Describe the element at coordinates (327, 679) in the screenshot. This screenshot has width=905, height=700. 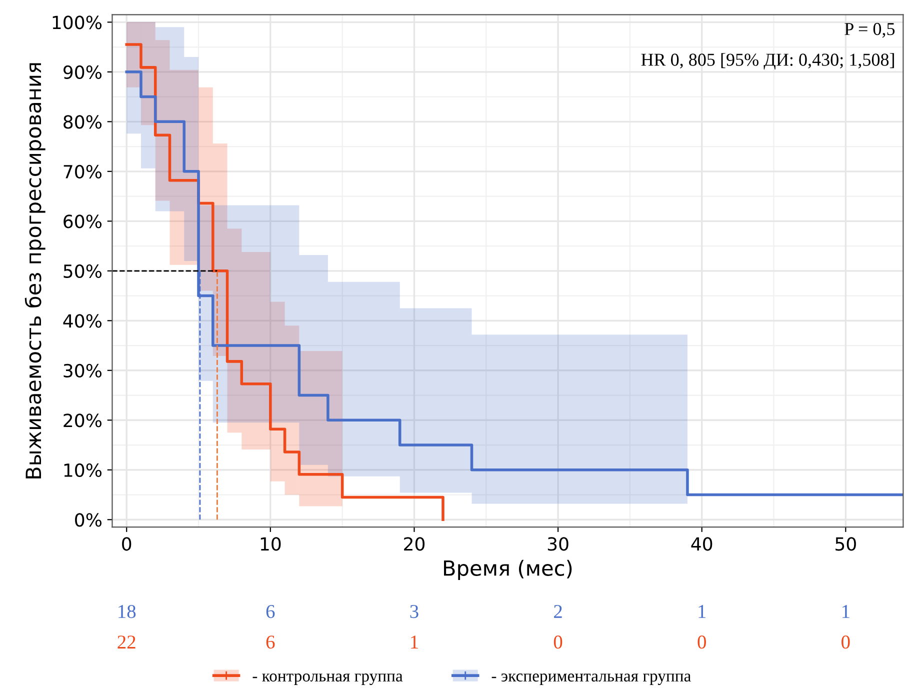
I see `legend-label: - контрольная группа` at that location.